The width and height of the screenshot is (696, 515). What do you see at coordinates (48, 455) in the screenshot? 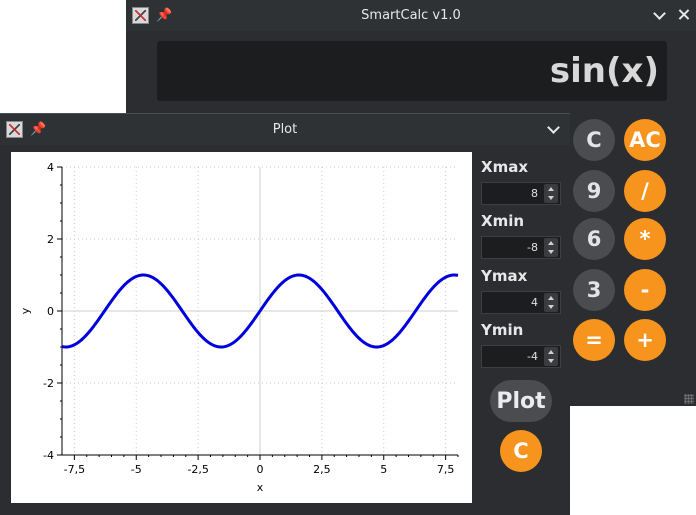
I see `y-tick-label: -4` at bounding box center [48, 455].